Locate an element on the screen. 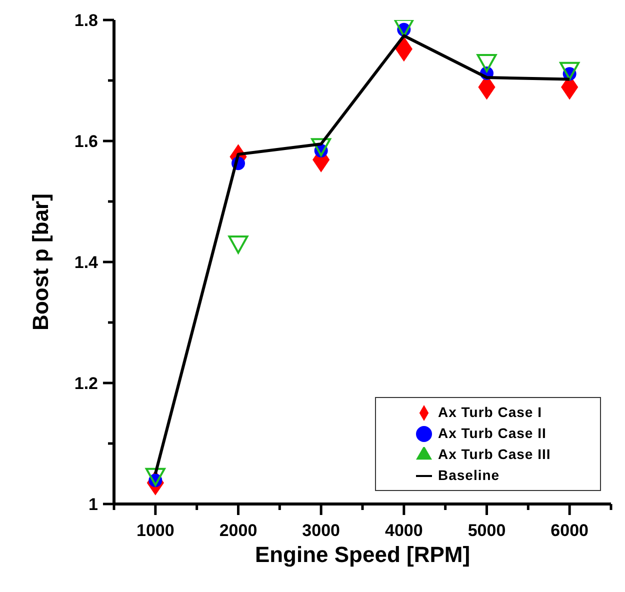 The width and height of the screenshot is (625, 592). x-tick-label: 2000 is located at coordinates (238, 530).